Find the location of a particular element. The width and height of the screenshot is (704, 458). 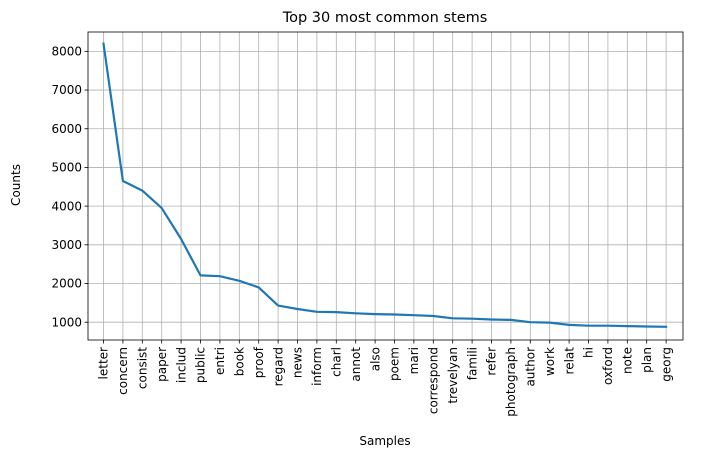

y-tick-label: 4000 is located at coordinates (66, 206).